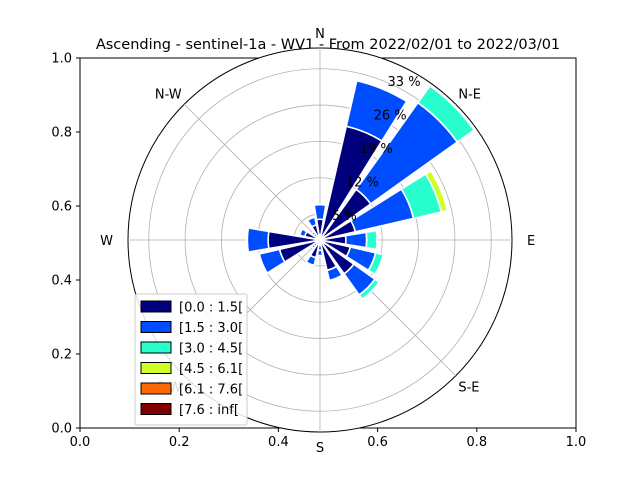 Image resolution: width=640 pixels, height=480 pixels. Describe the element at coordinates (531, 241) in the screenshot. I see `direction-label: E` at that location.